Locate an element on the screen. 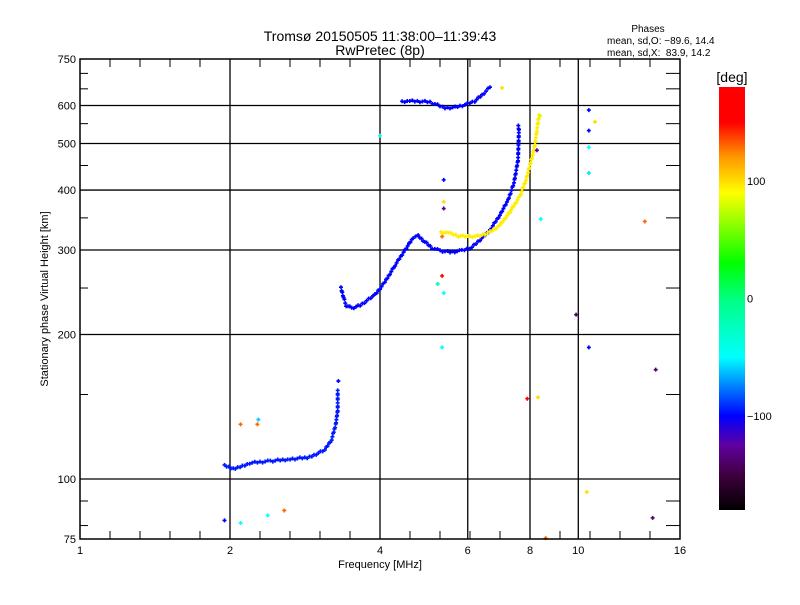  x-tick-label: 16 is located at coordinates (680, 551).